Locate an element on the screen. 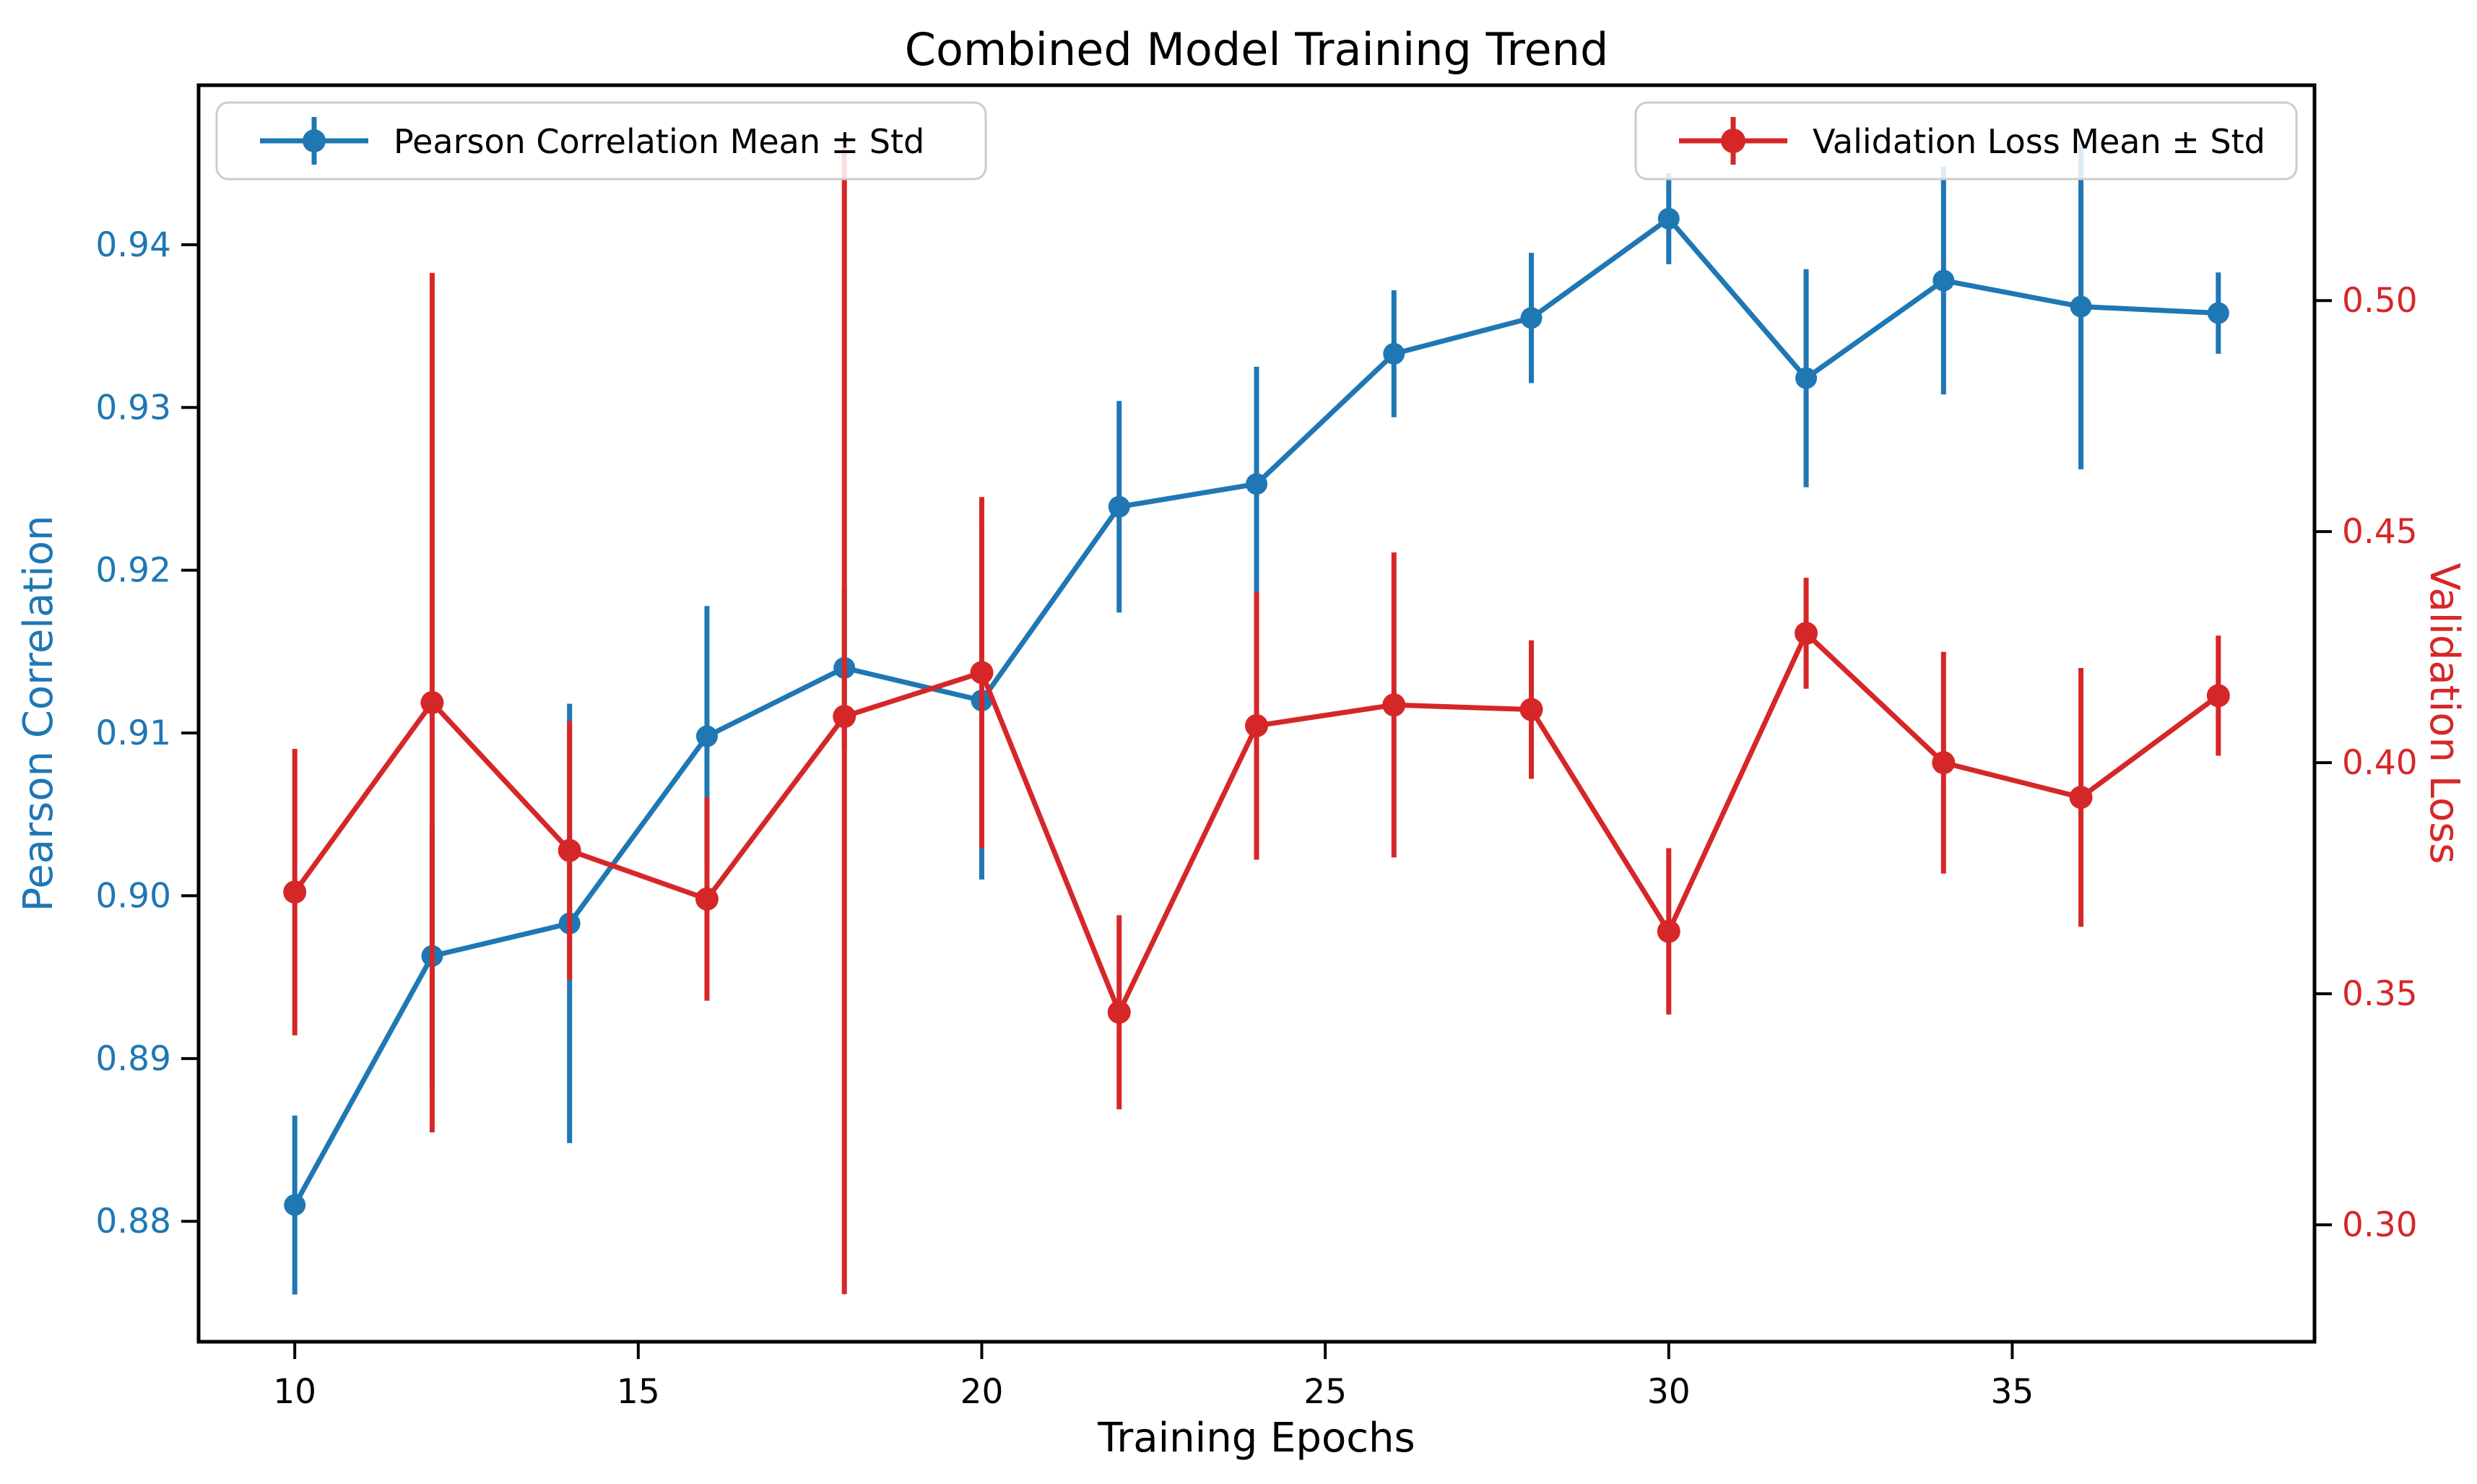  x-axis-label: Training Epochs is located at coordinates (1256, 1438).